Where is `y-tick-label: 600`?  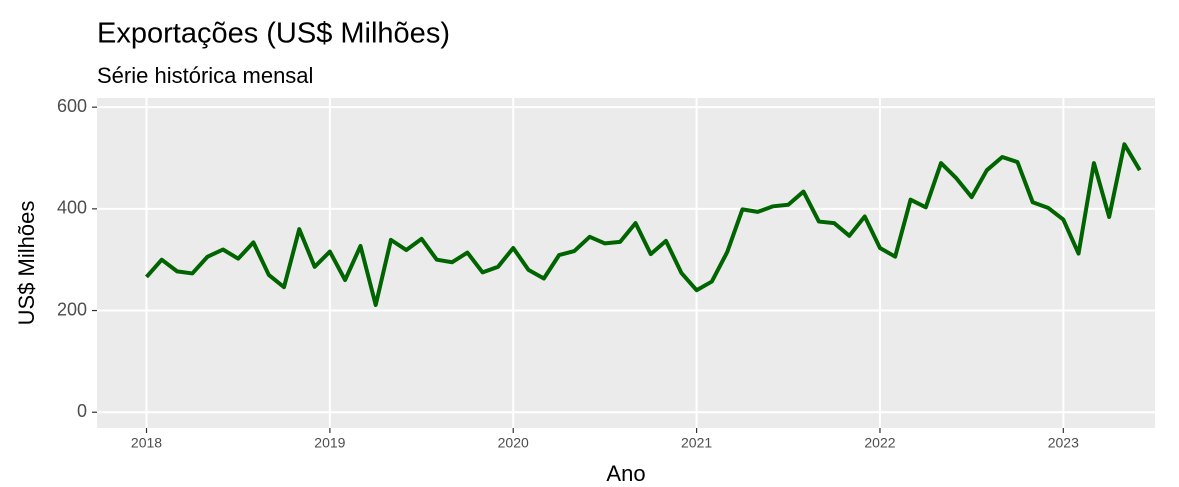
y-tick-label: 600 is located at coordinates (72, 106).